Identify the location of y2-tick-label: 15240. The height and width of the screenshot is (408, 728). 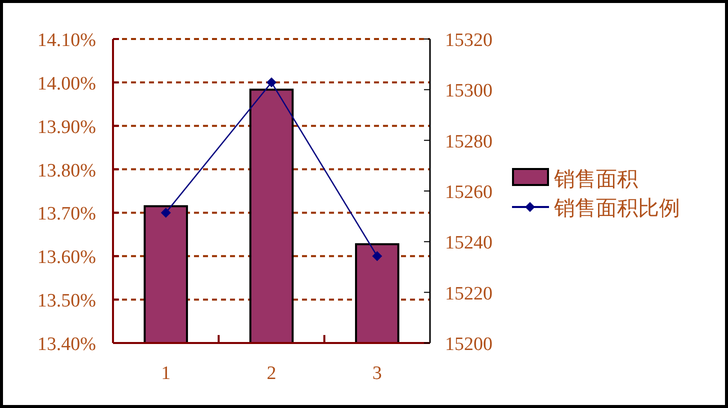
(468, 243).